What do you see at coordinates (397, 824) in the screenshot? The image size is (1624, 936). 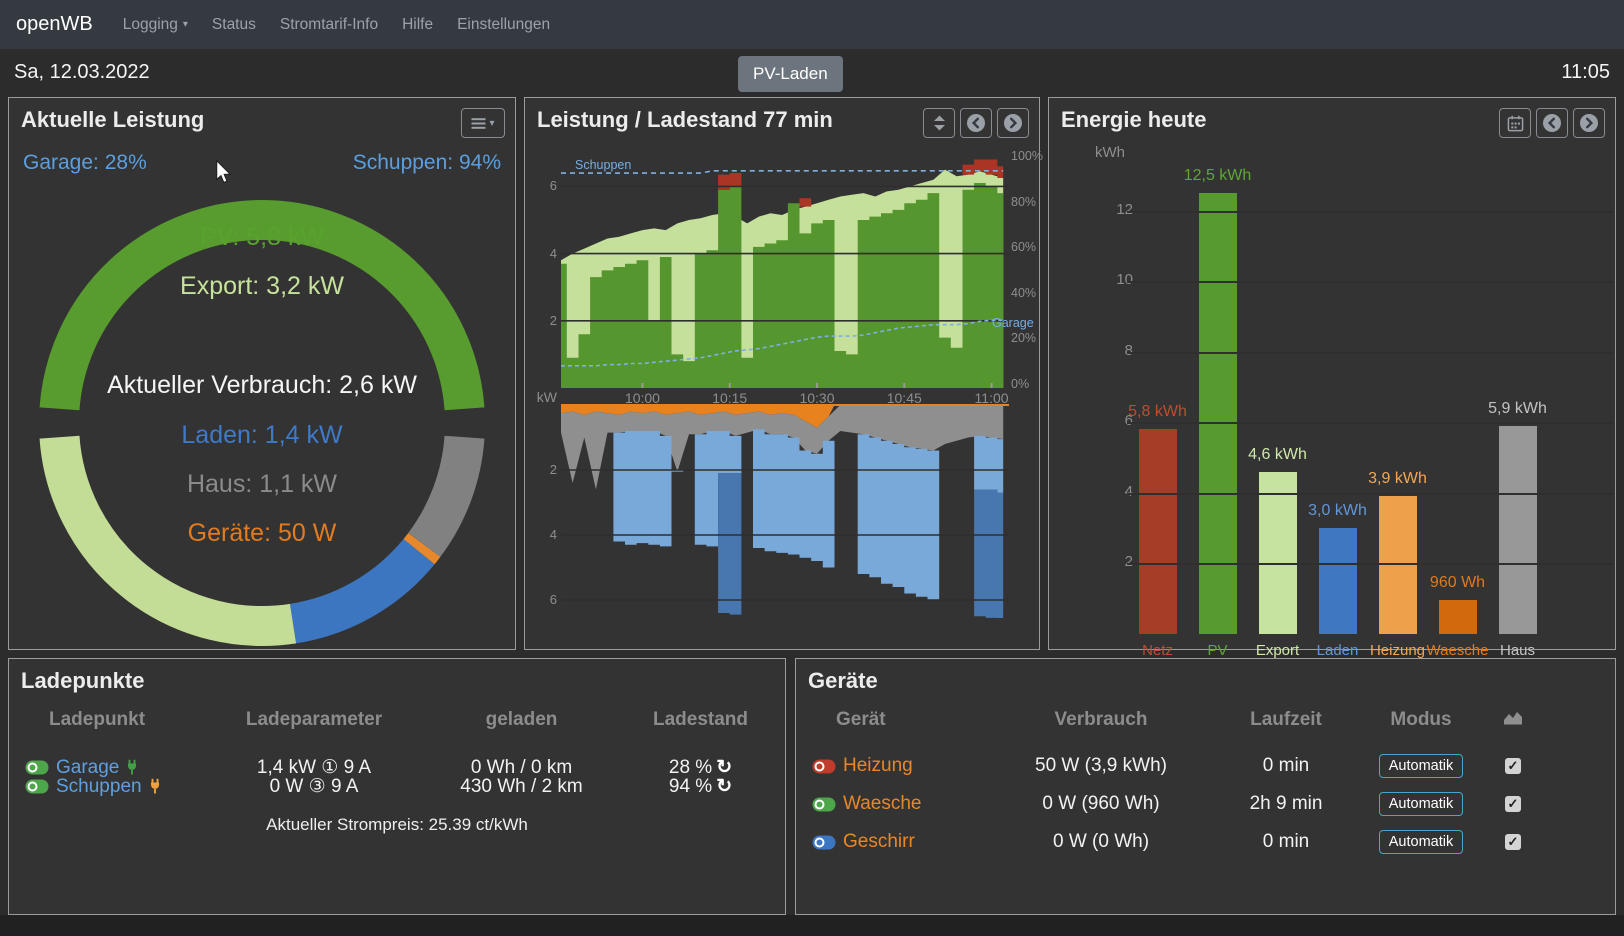 I see `strompreis-text: Aktueller Strompreis: 25.39 ct/kWh` at bounding box center [397, 824].